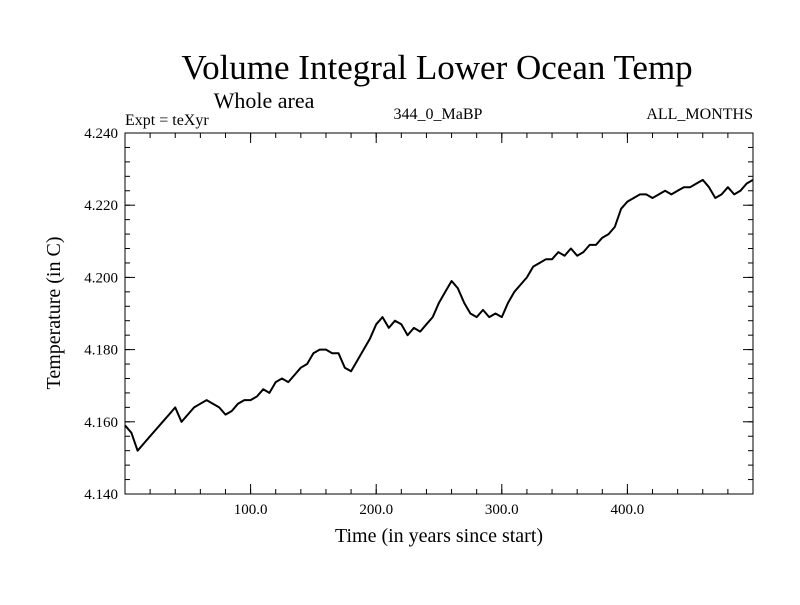  What do you see at coordinates (101, 278) in the screenshot?
I see `y-tick-label: 4.200` at bounding box center [101, 278].